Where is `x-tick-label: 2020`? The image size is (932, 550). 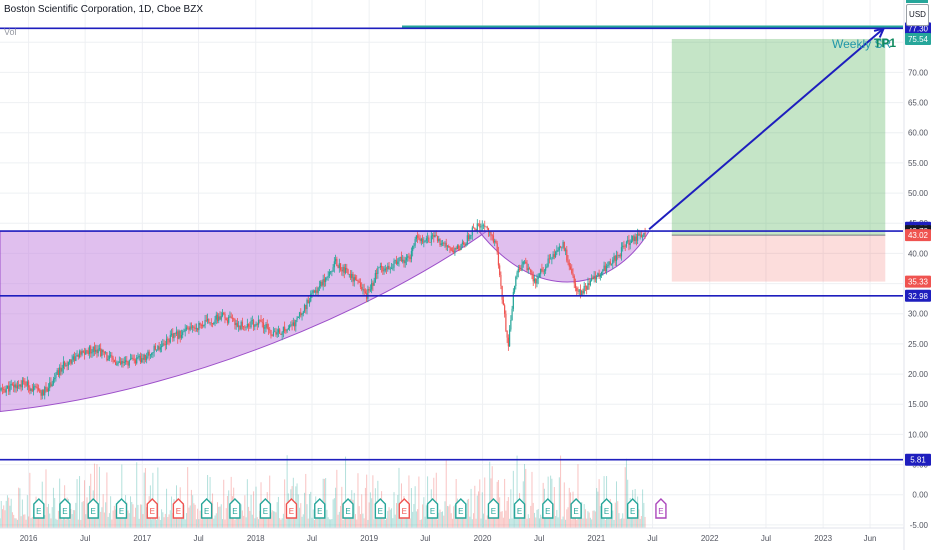 x-tick-label: 2020 is located at coordinates (483, 538).